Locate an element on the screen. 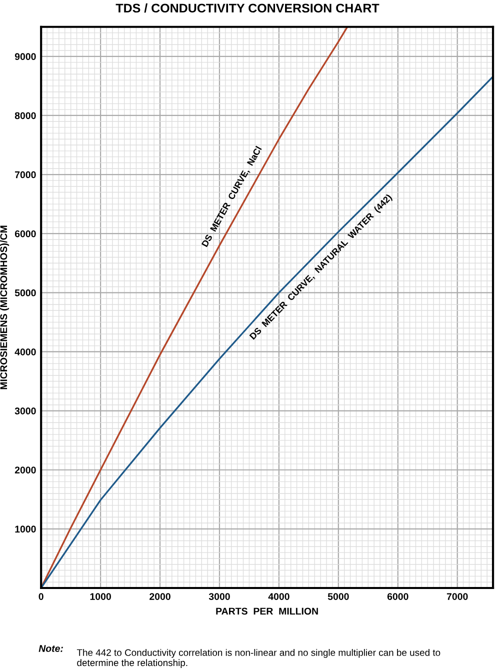 This screenshot has height=672, width=495. chart-title: TDS / CONDUCTIVITY CONVERSION CHART is located at coordinates (248, 8).